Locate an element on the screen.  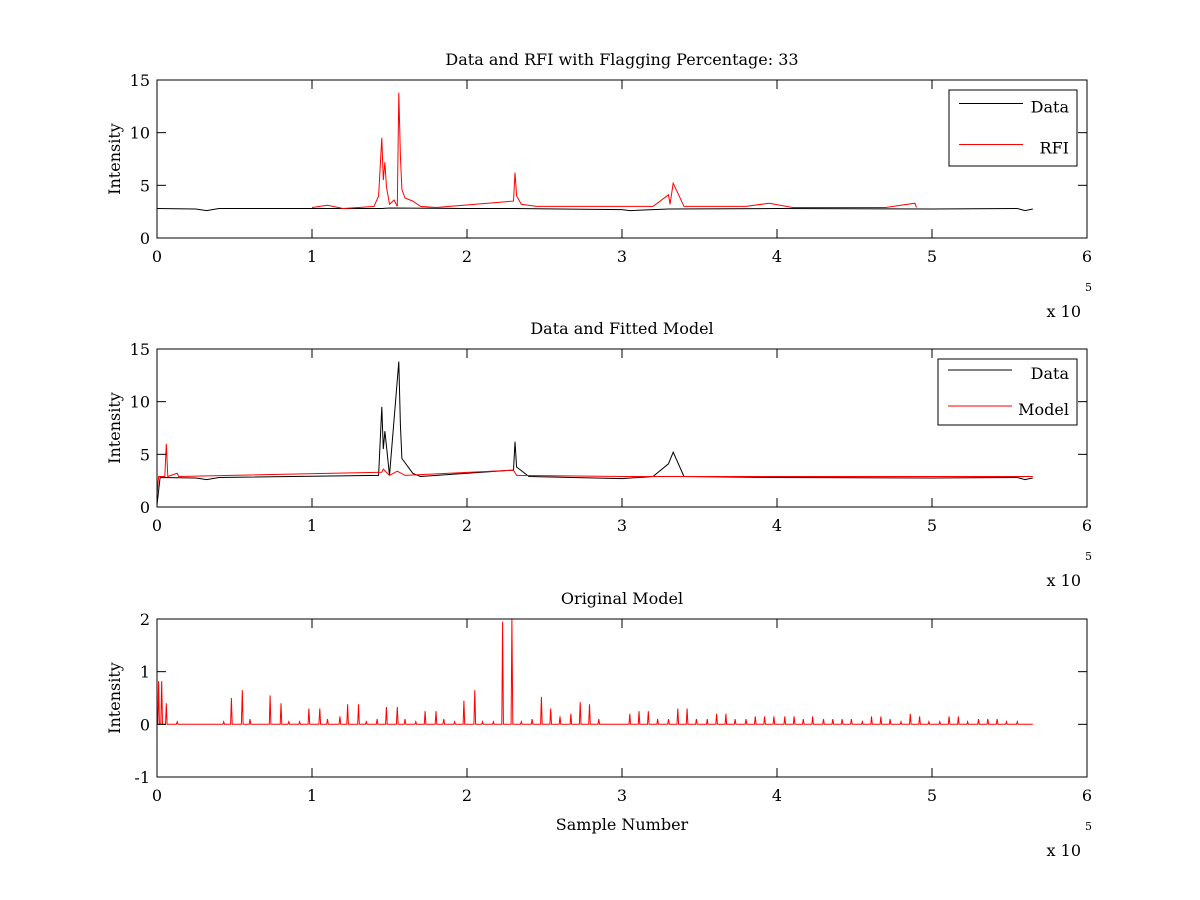
legend: Data RFI is located at coordinates (1013, 128).